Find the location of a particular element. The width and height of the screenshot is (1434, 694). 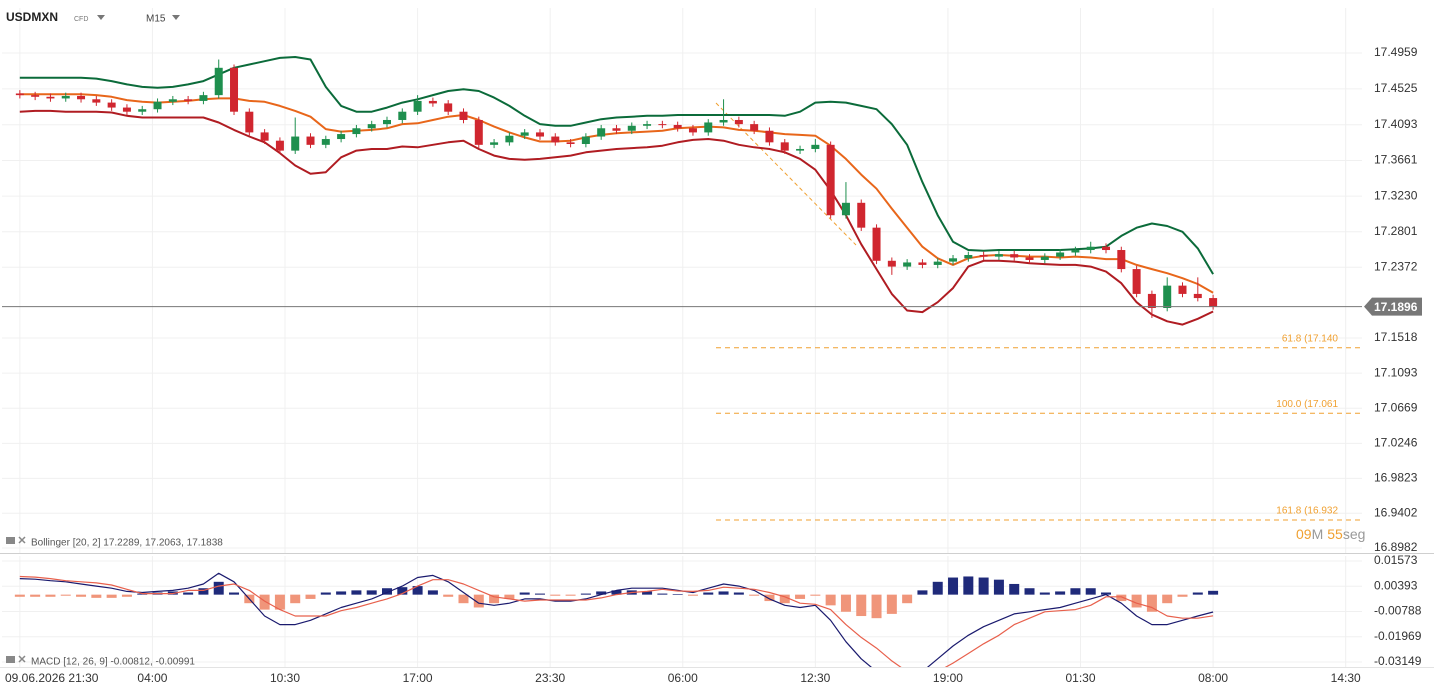

y-tick-label: 17.3661 is located at coordinates (1396, 160).